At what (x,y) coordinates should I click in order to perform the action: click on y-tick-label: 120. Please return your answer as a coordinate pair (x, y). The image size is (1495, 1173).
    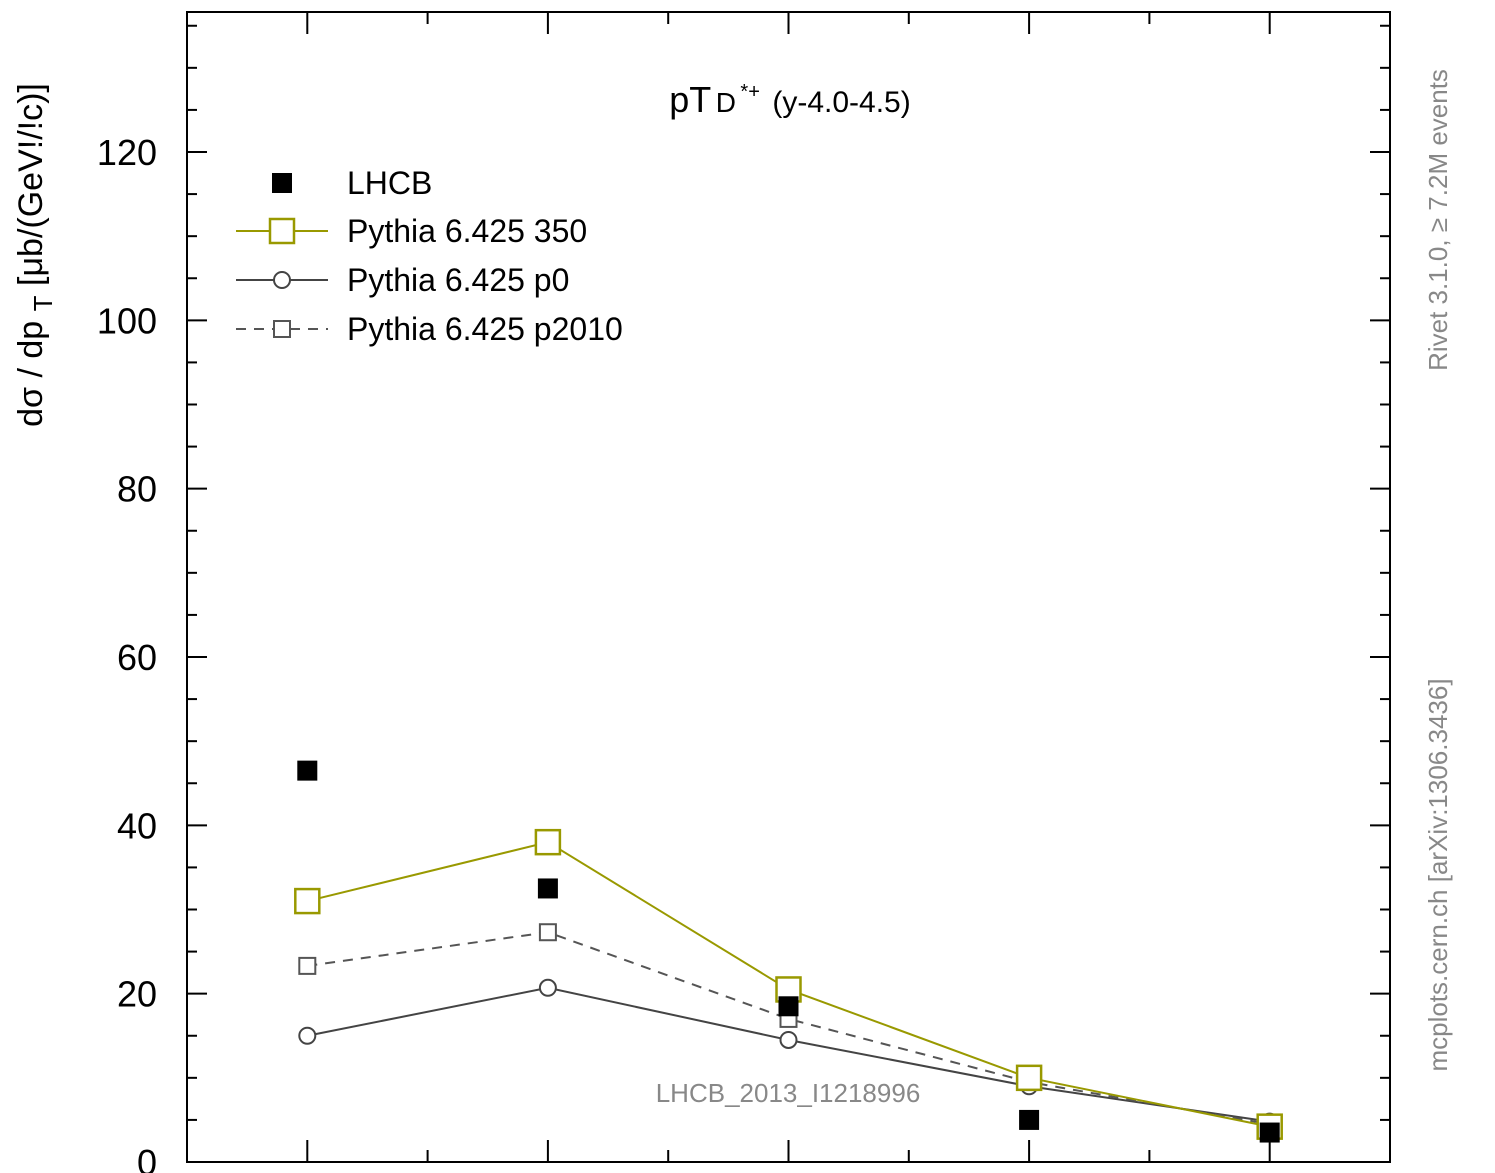
    Looking at the image, I should click on (127, 152).